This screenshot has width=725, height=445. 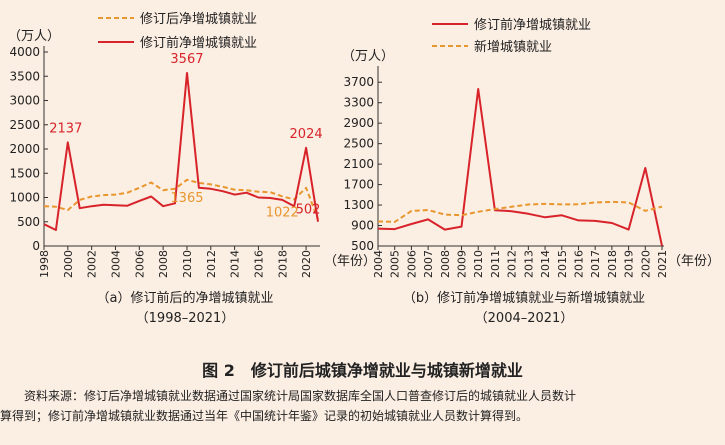 I want to click on chart2-legend-label-1: 修订前净增城镇就业, so click(x=532, y=25).